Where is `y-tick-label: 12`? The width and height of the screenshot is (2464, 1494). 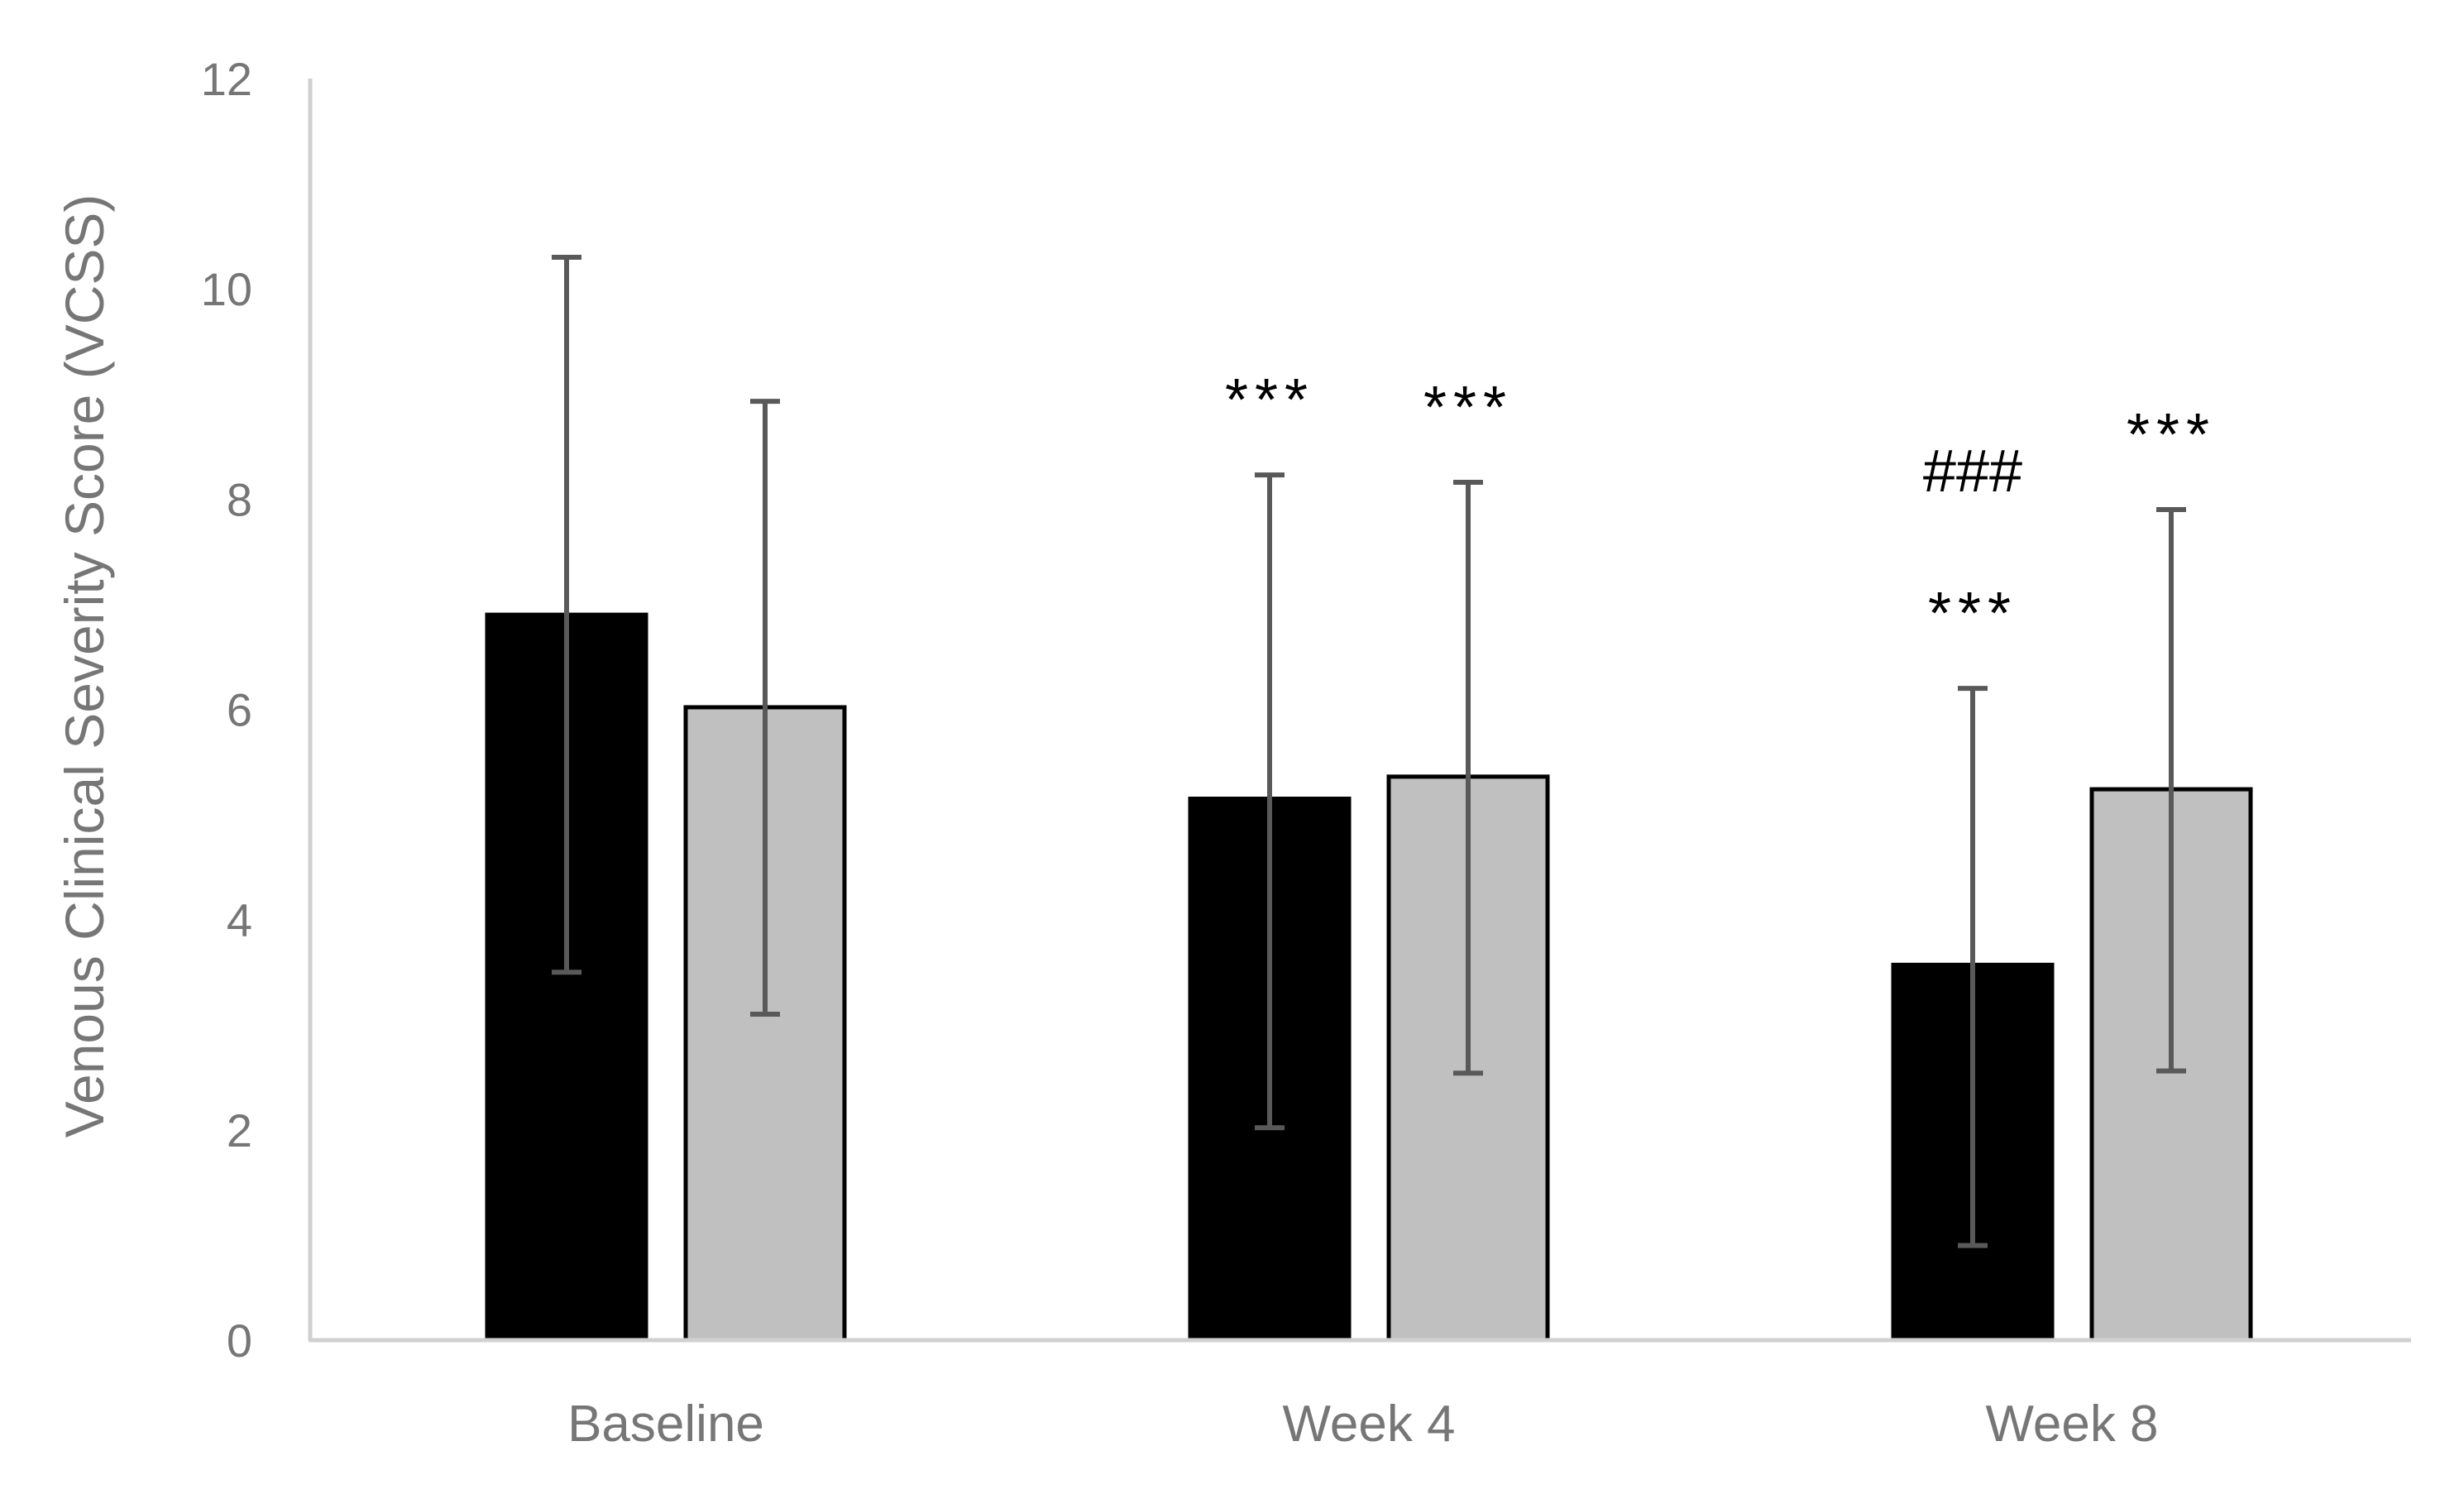
y-tick-label: 12 is located at coordinates (226, 79).